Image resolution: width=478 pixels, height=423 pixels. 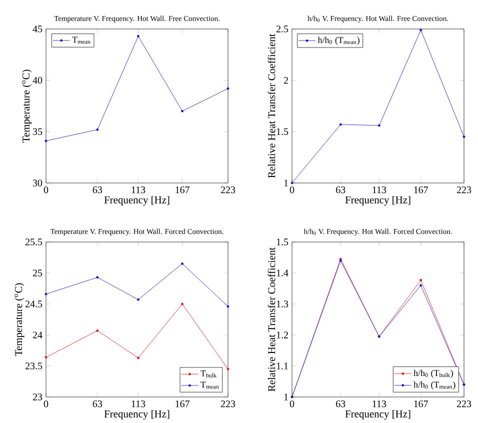 What do you see at coordinates (33, 366) in the screenshot?
I see `y-tick-label: 23.5` at bounding box center [33, 366].